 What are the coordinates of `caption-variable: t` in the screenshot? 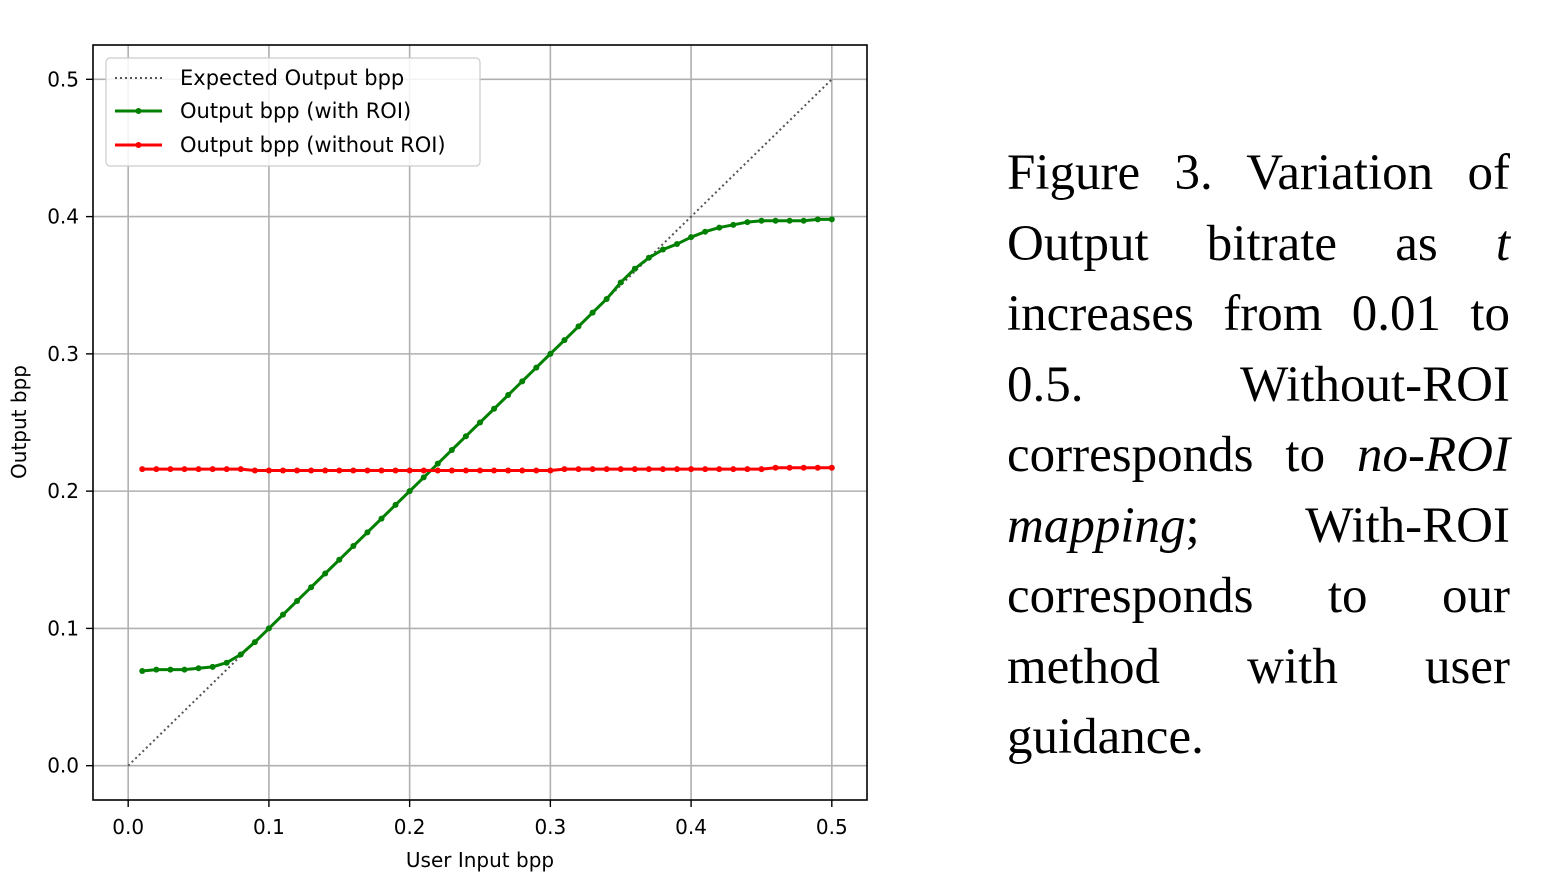 It's located at (1503, 243).